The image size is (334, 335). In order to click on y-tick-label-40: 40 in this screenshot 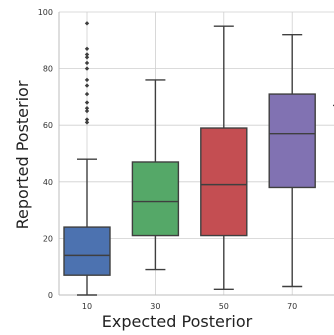, I will do `click(48, 182)`.